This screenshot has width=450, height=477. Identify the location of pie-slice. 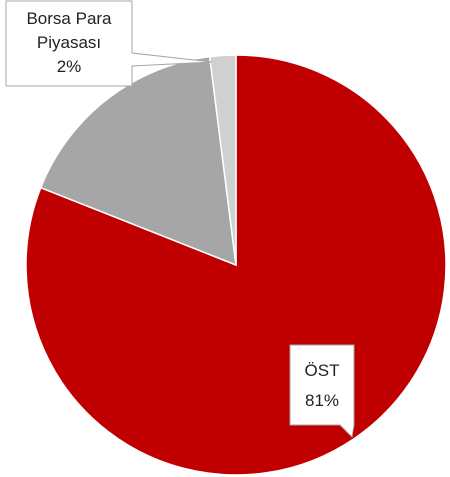
(222, 160).